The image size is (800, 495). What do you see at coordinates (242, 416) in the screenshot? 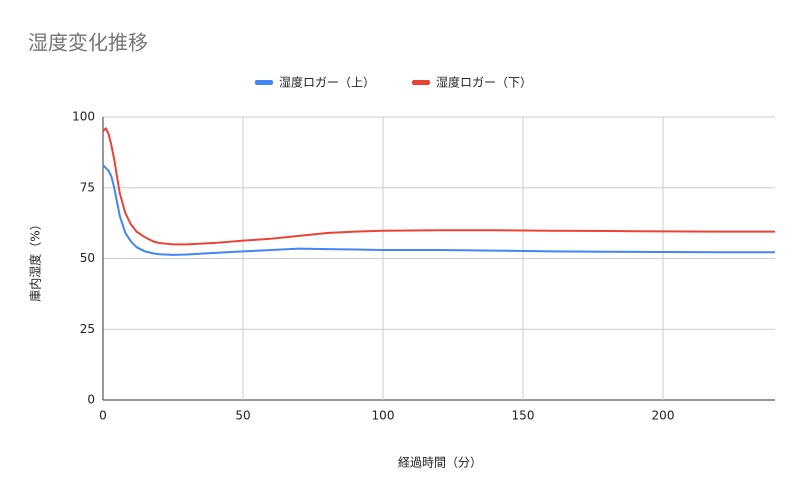
I see `x-tick-label: 50` at bounding box center [242, 416].